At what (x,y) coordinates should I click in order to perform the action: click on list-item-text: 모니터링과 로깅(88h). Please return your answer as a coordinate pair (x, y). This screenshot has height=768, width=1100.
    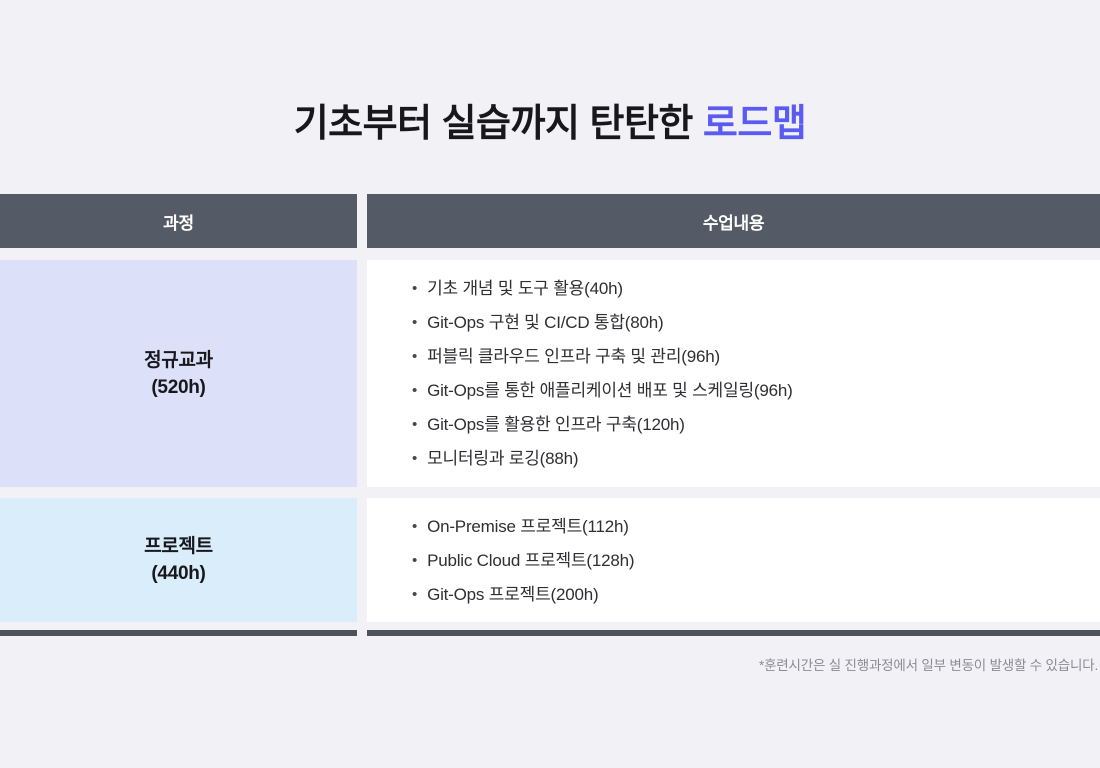
    Looking at the image, I should click on (503, 458).